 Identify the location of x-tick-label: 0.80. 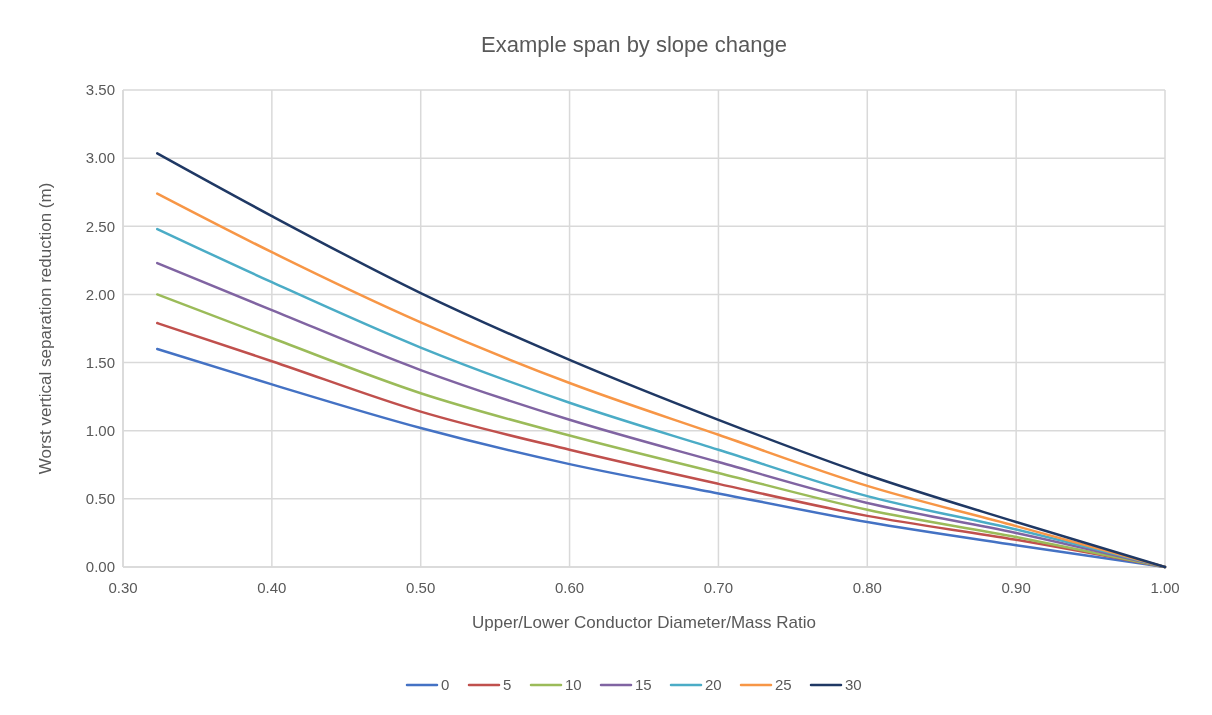
(867, 587).